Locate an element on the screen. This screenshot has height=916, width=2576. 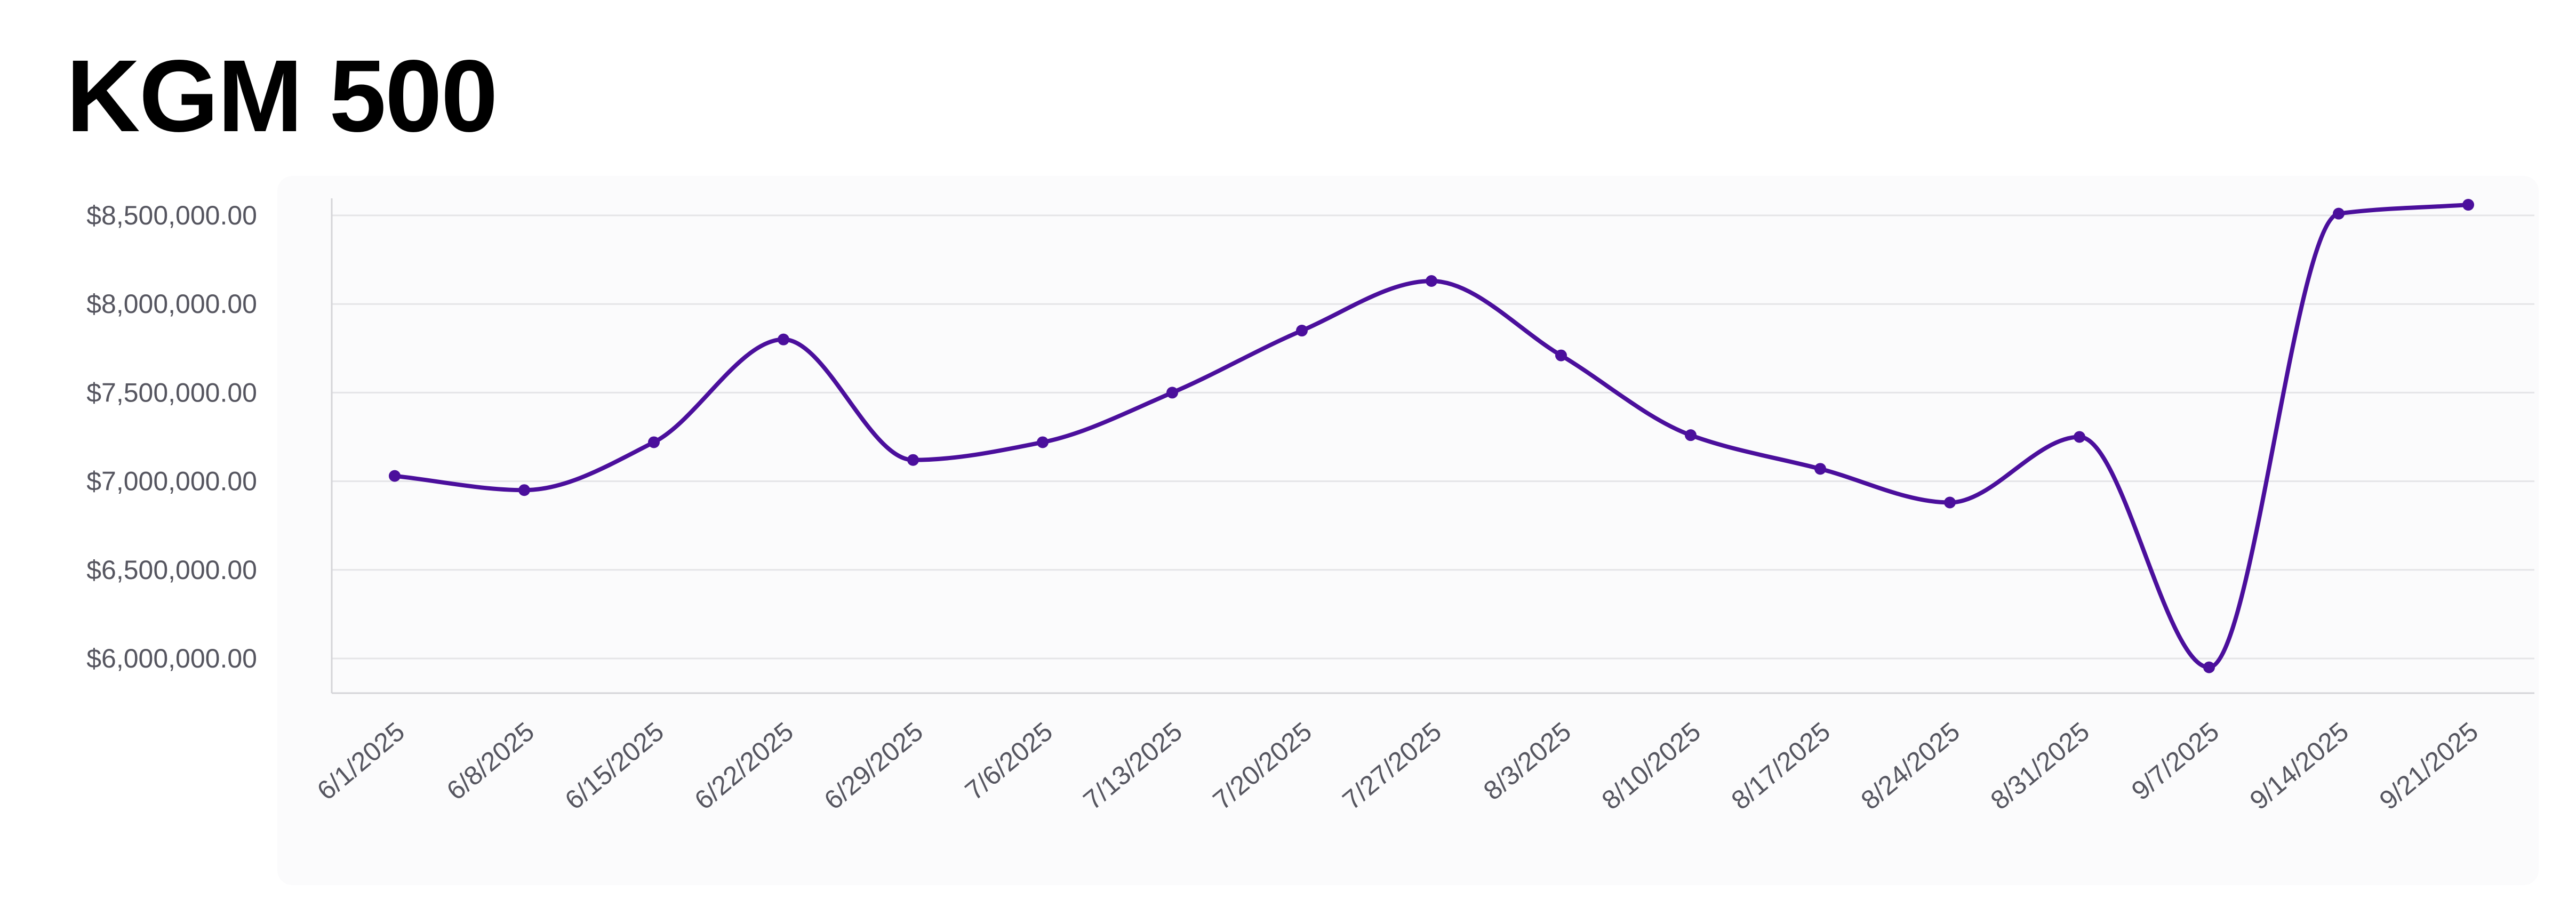
y-tick-label: $7,000,000.00 is located at coordinates (171, 481).